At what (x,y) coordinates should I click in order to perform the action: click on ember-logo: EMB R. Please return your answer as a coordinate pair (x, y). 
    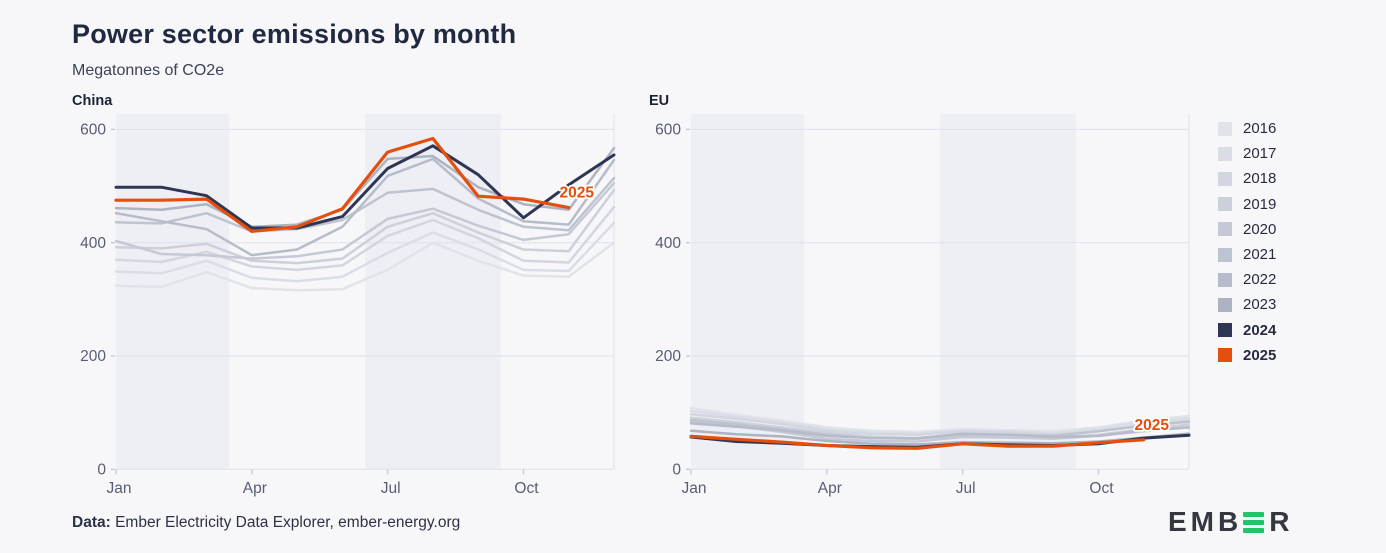
    Looking at the image, I should click on (1231, 521).